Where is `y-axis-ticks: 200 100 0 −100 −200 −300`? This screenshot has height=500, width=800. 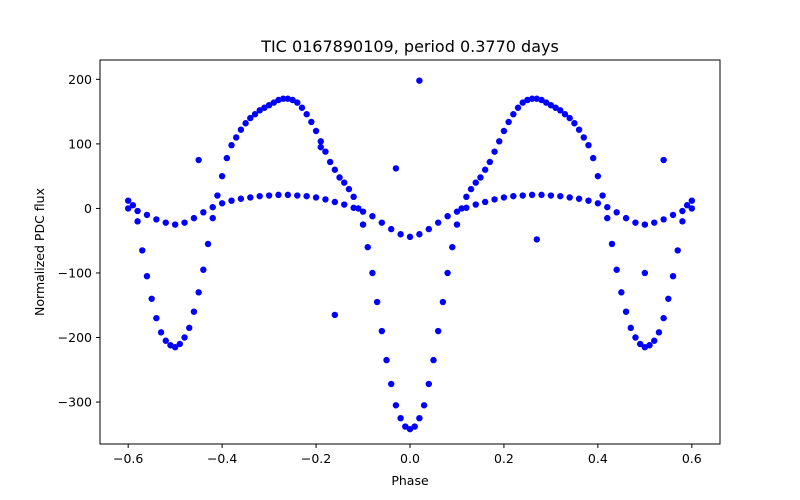 y-axis-ticks: 200 100 0 −100 −200 −300 is located at coordinates (79, 241).